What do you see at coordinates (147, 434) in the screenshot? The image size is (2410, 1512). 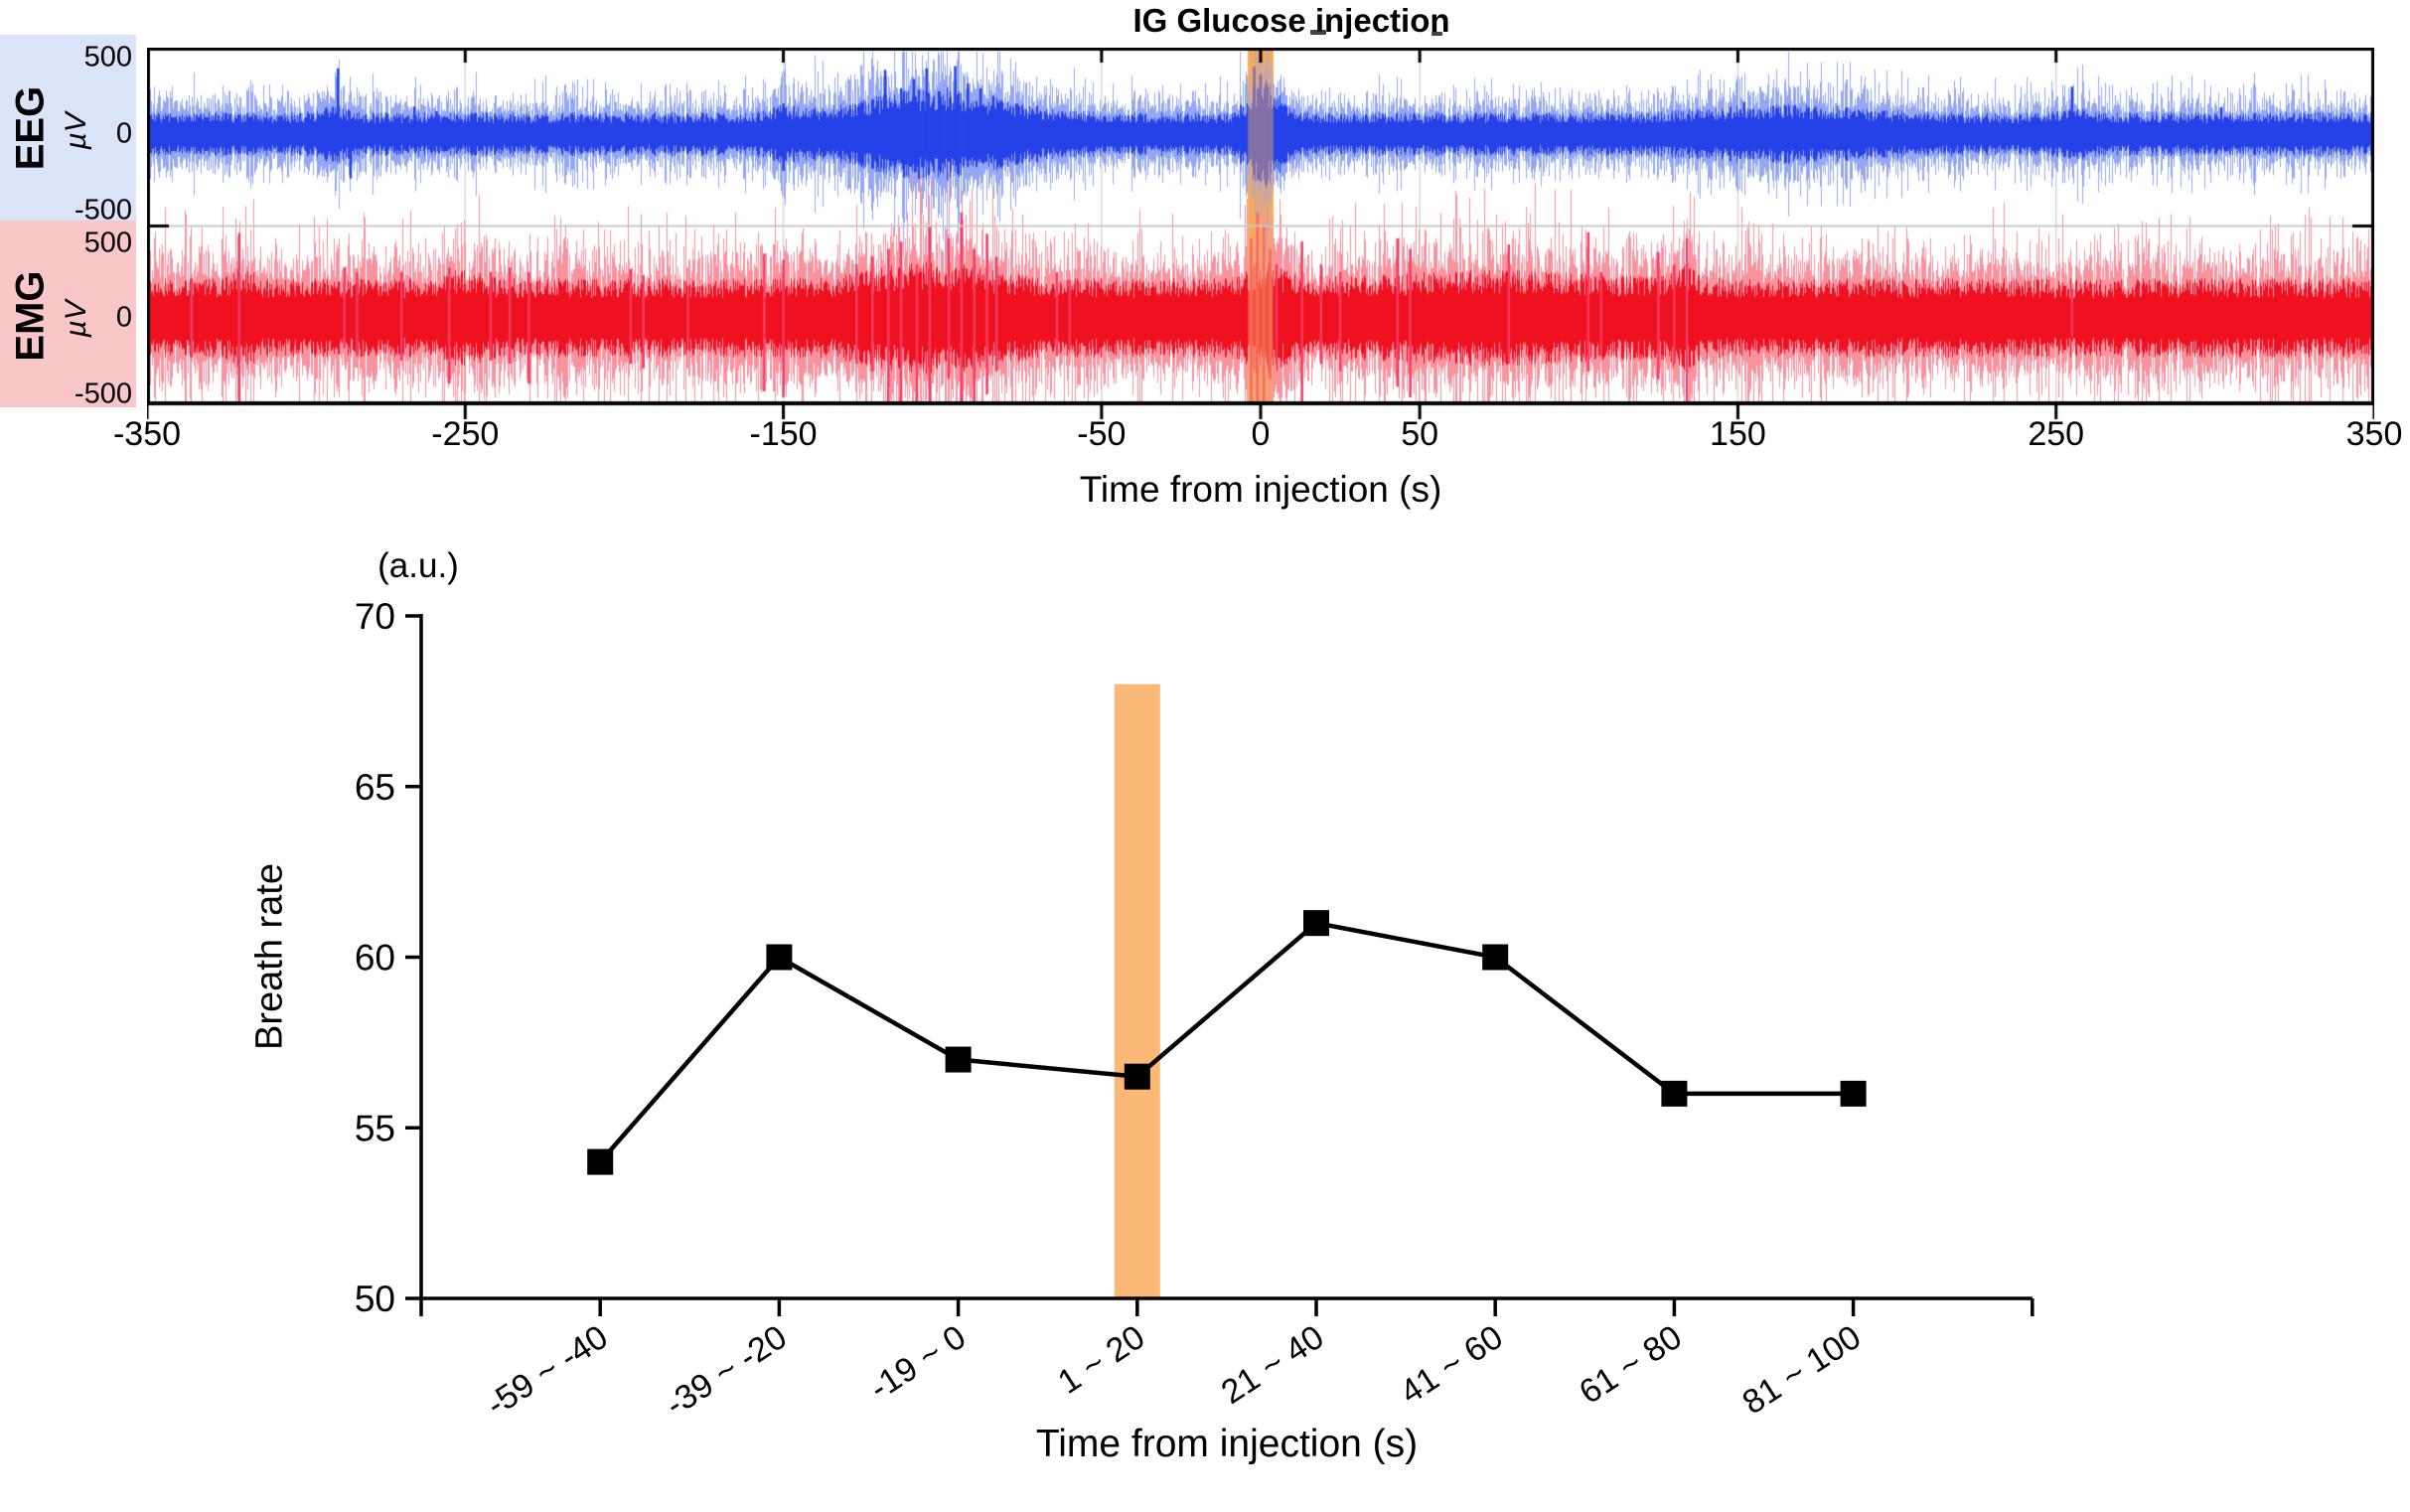 I see `top-x-tick-label: -350` at bounding box center [147, 434].